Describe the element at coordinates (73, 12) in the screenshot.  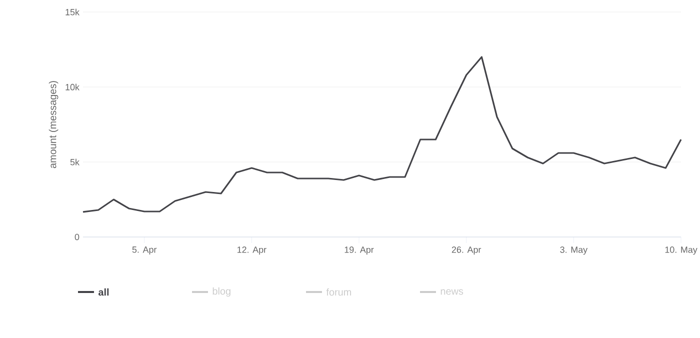
I see `y-tick-label: 15k` at that location.